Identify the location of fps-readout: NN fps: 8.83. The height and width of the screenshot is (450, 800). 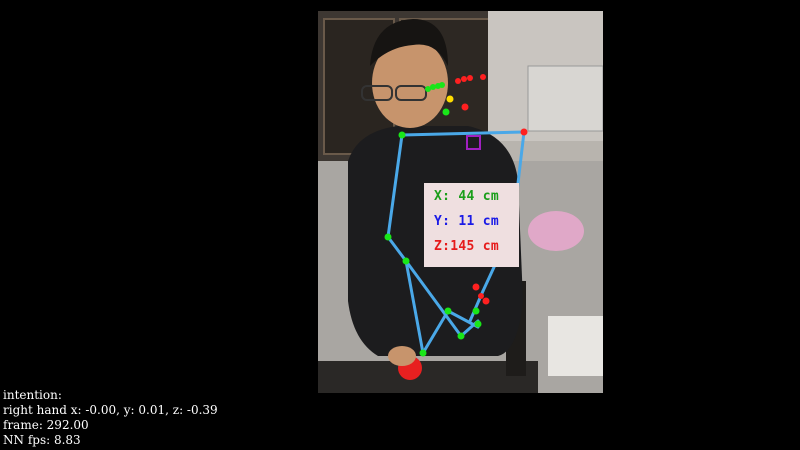
(42, 440).